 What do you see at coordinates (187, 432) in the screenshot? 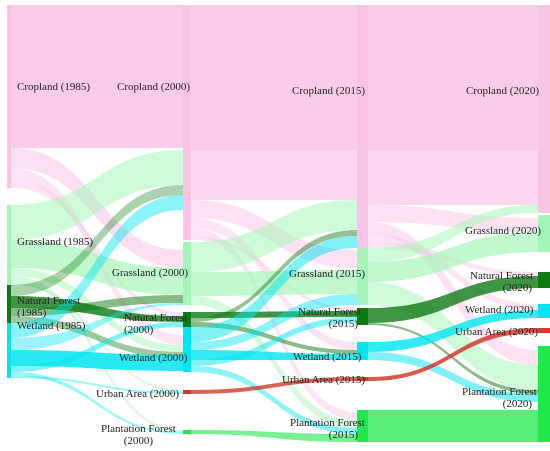
I see `node-p00` at bounding box center [187, 432].